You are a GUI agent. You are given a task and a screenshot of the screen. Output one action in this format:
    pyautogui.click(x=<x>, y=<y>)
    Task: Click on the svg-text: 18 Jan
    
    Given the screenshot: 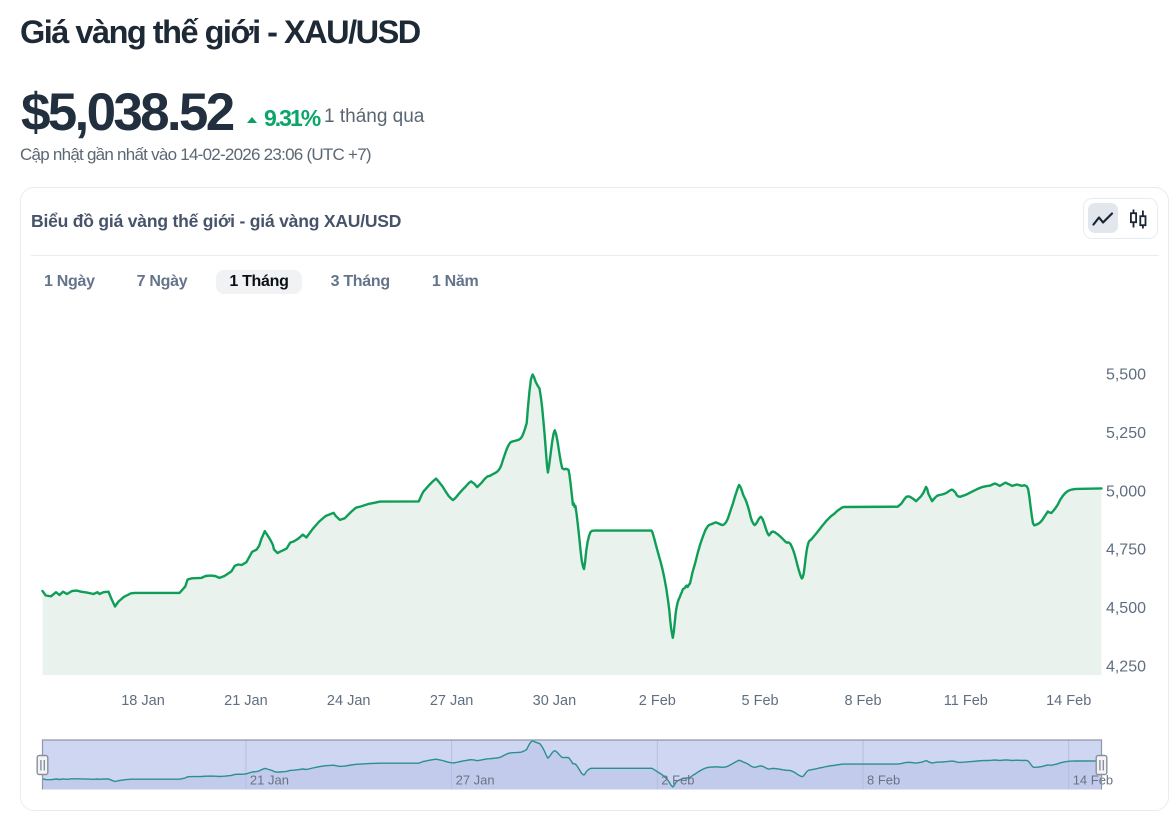 What is the action you would take?
    pyautogui.click(x=143, y=701)
    